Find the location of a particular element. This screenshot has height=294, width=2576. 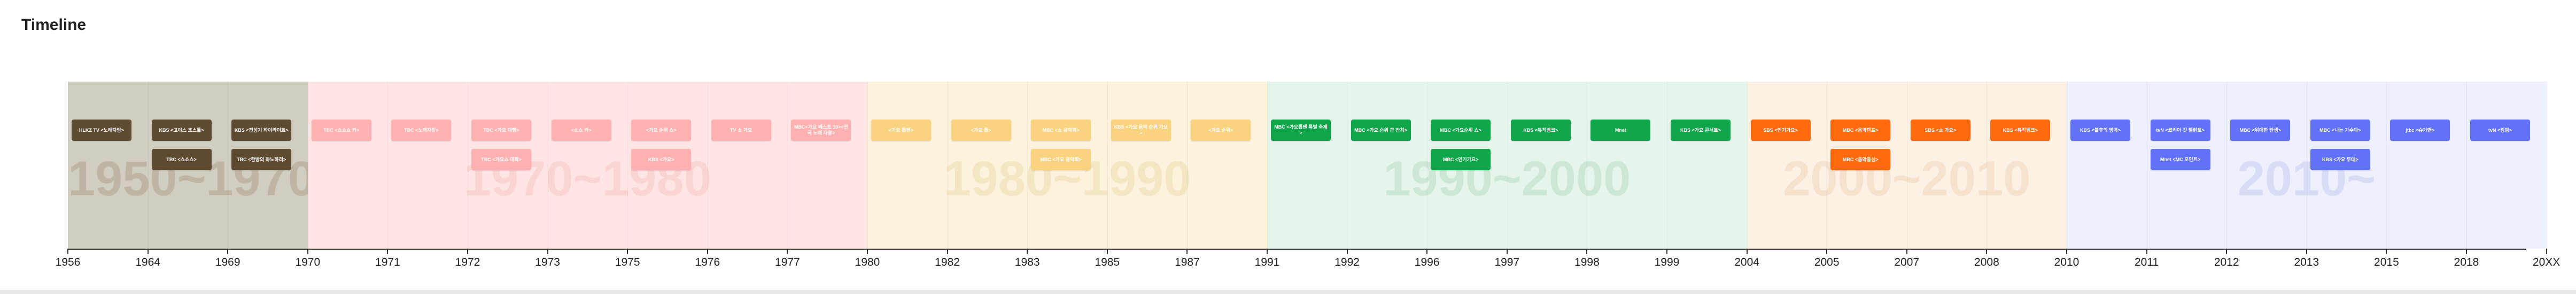

event-card: TBC <쇼쇼쇼 카> is located at coordinates (341, 130).